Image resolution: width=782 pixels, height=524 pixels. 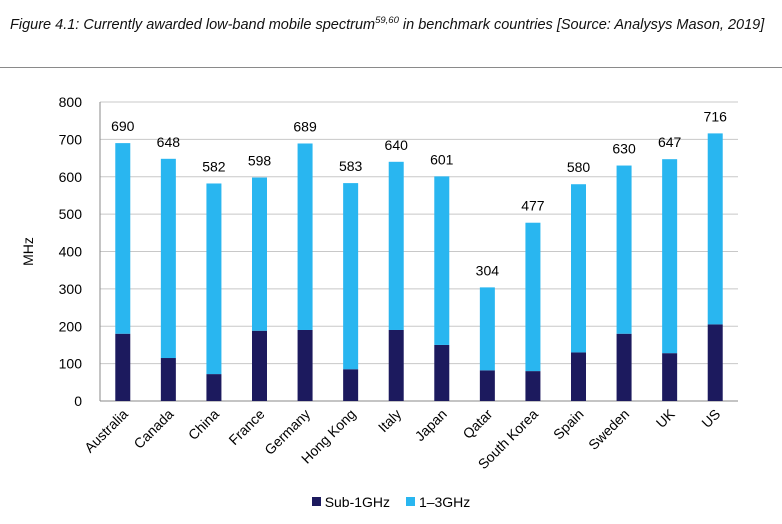 What do you see at coordinates (305, 236) in the screenshot?
I see `bar-1-3ghz-germany` at bounding box center [305, 236].